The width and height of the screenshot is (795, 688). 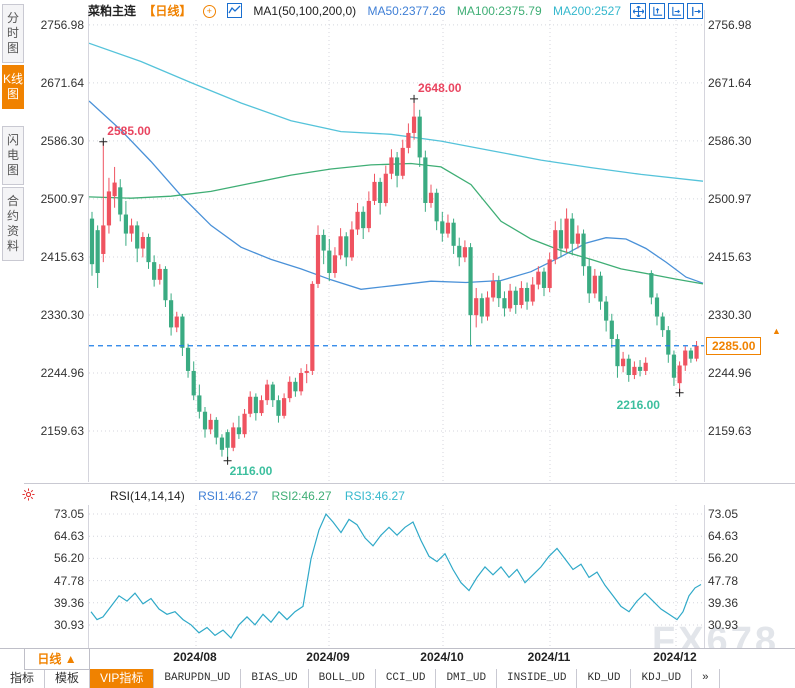 I want to click on sidebar-tab-1: 分时图, so click(x=13, y=33).